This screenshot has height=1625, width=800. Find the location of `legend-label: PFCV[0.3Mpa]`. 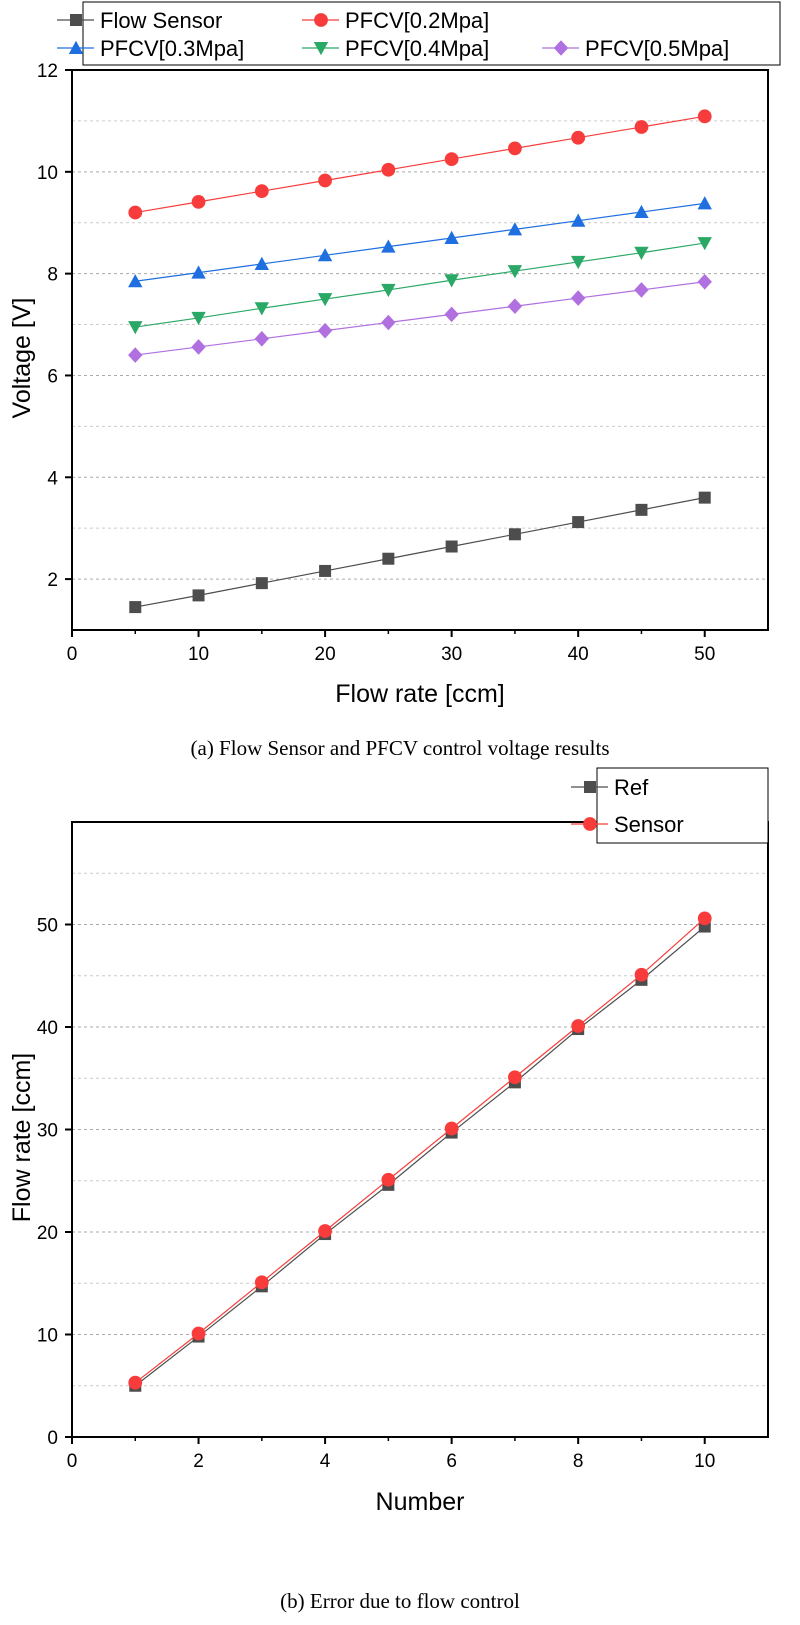

legend-label: PFCV[0.3Mpa] is located at coordinates (172, 48).